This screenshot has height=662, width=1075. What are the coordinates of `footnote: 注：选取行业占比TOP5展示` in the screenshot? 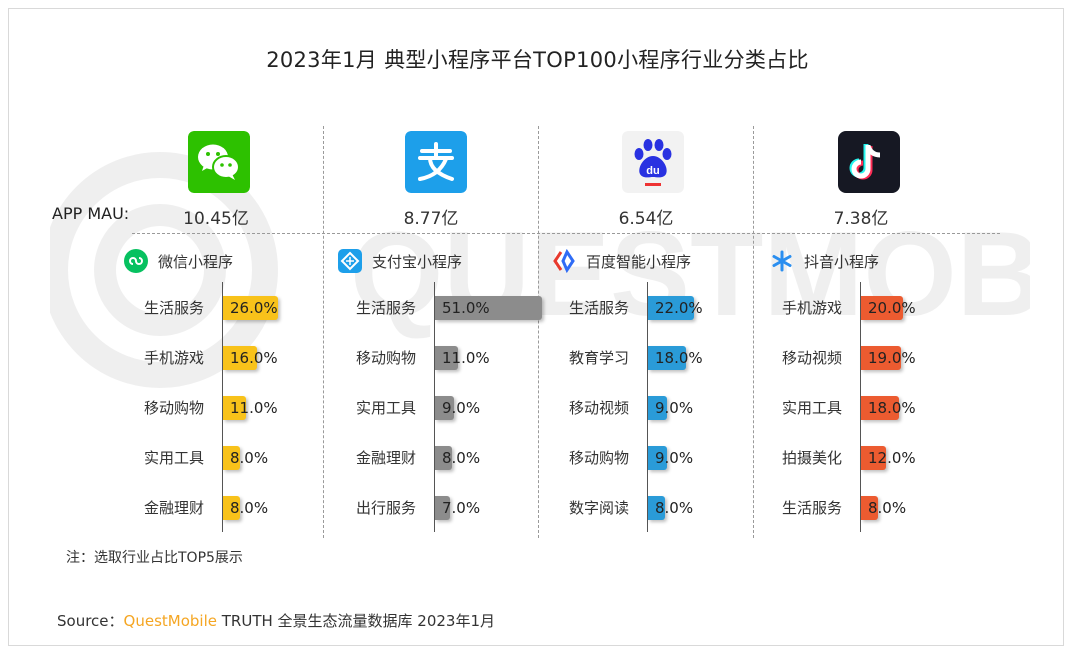 It's located at (154, 558).